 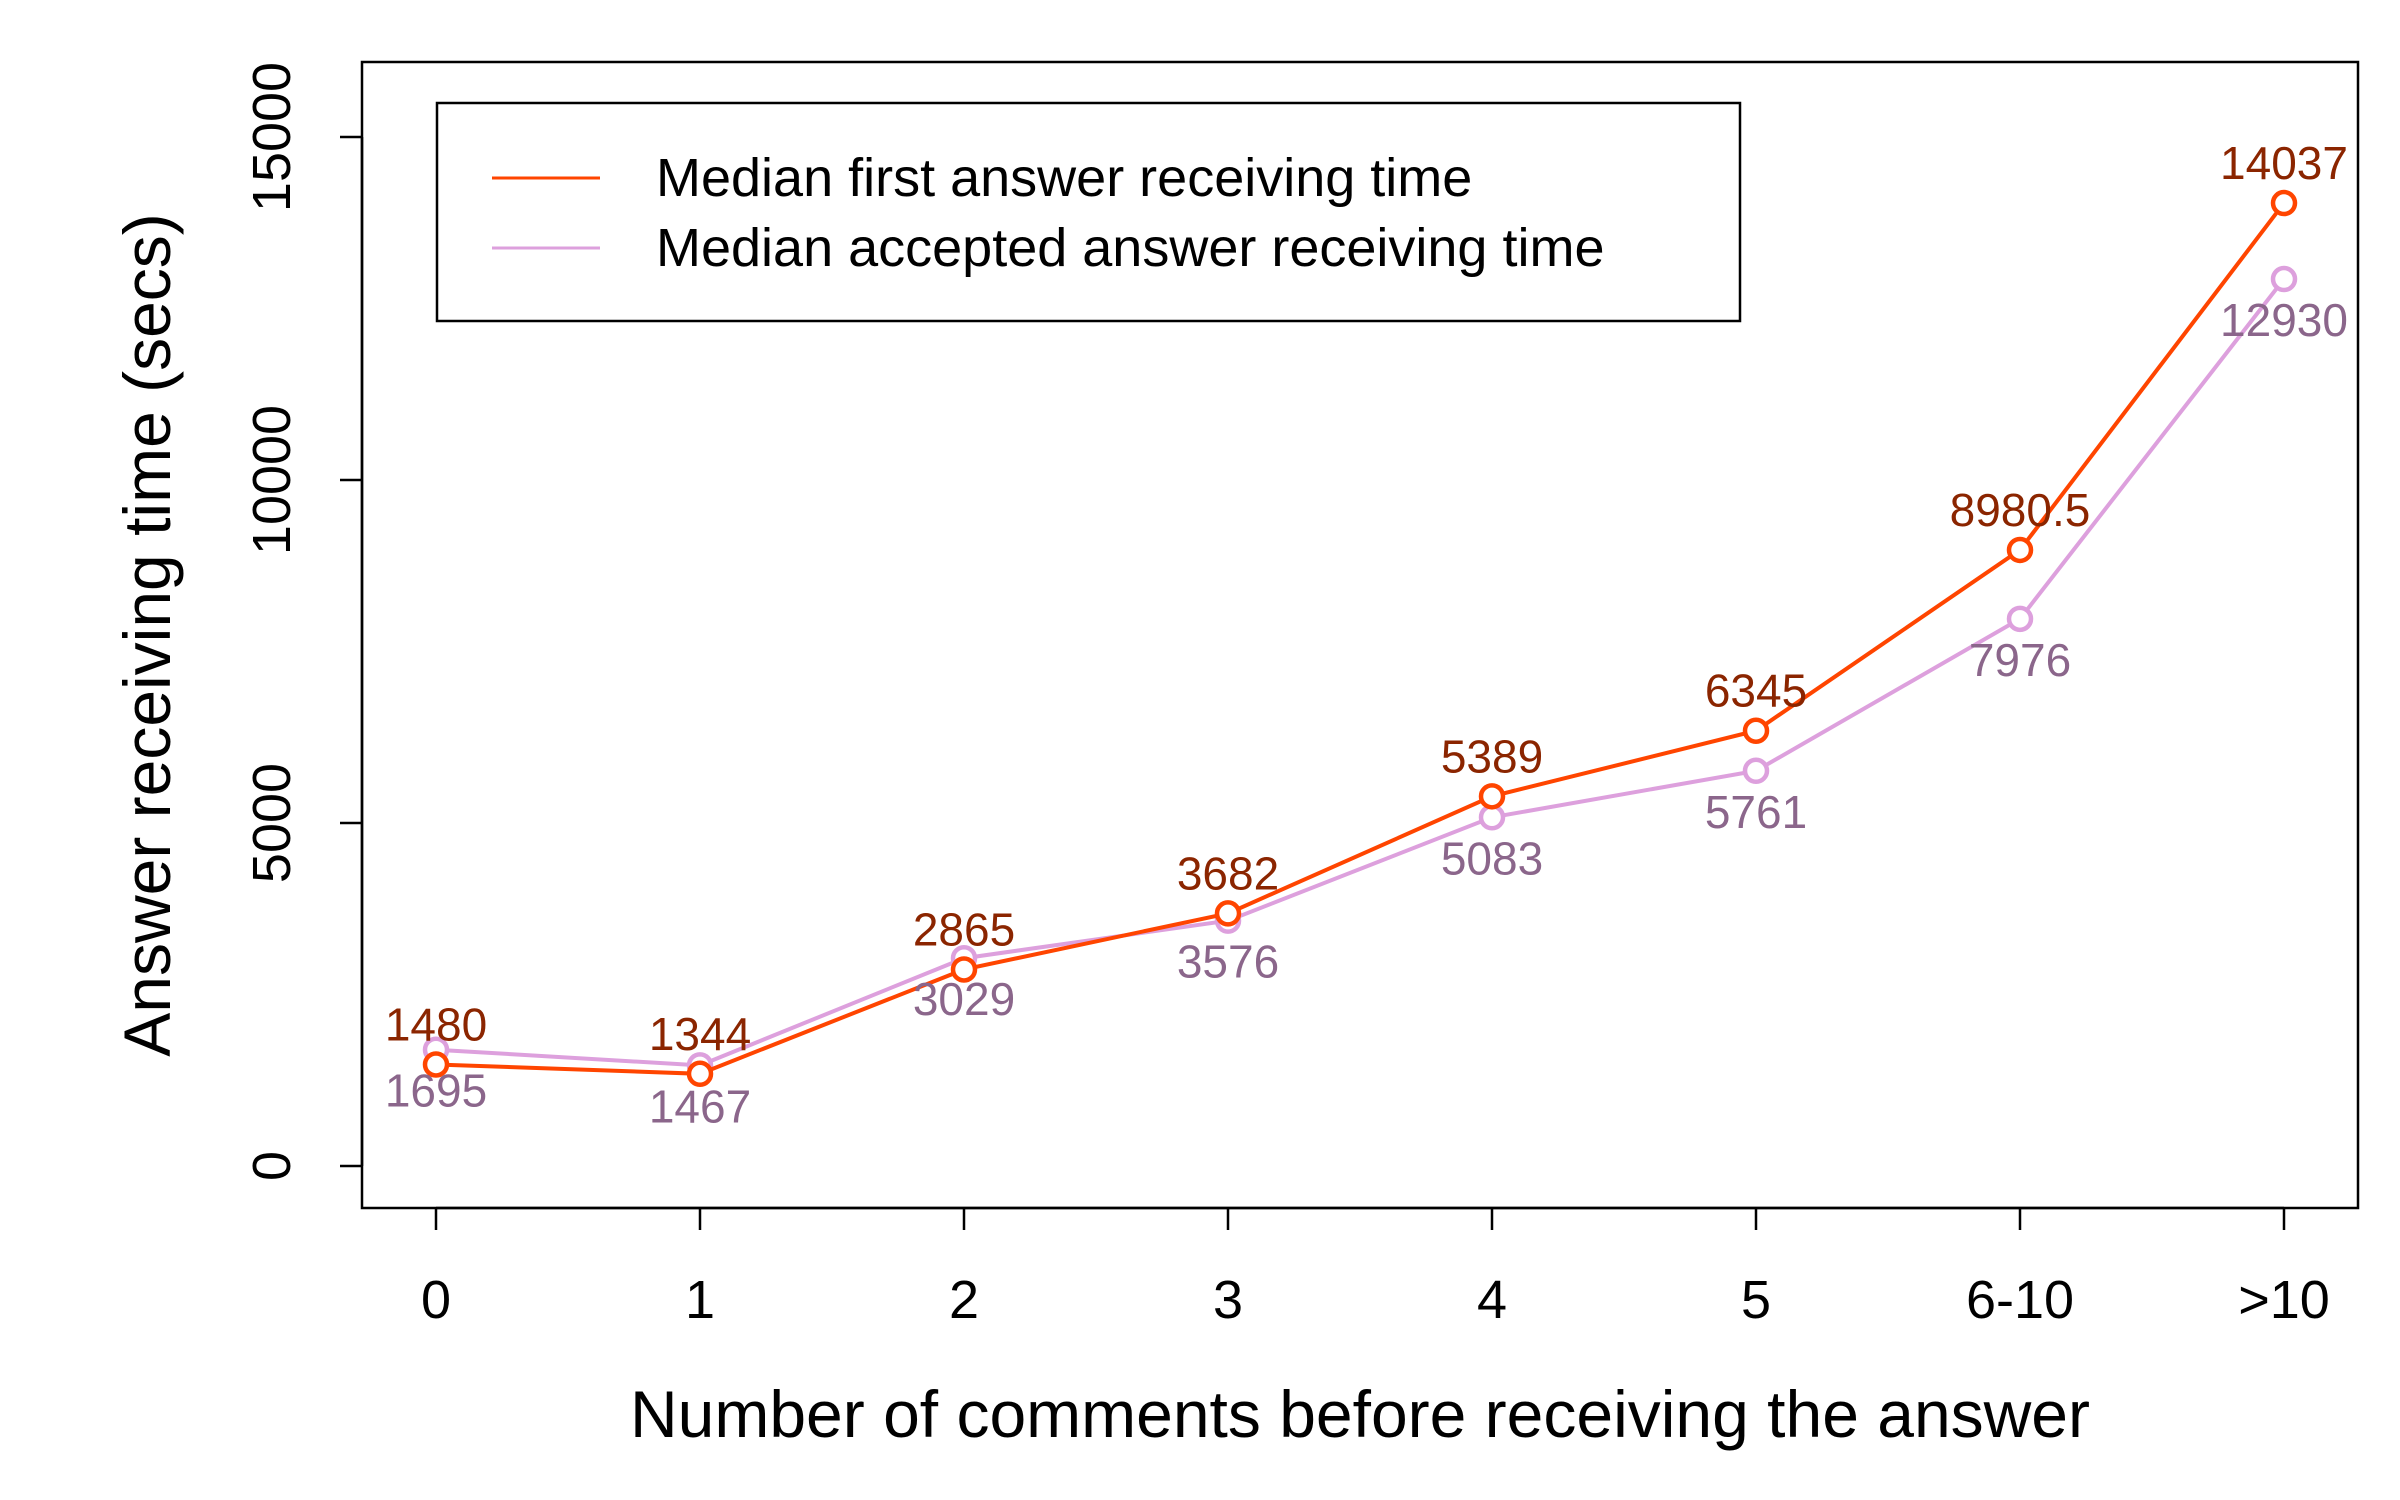 What do you see at coordinates (2284, 1300) in the screenshot?
I see `x-tick-label: >10` at bounding box center [2284, 1300].